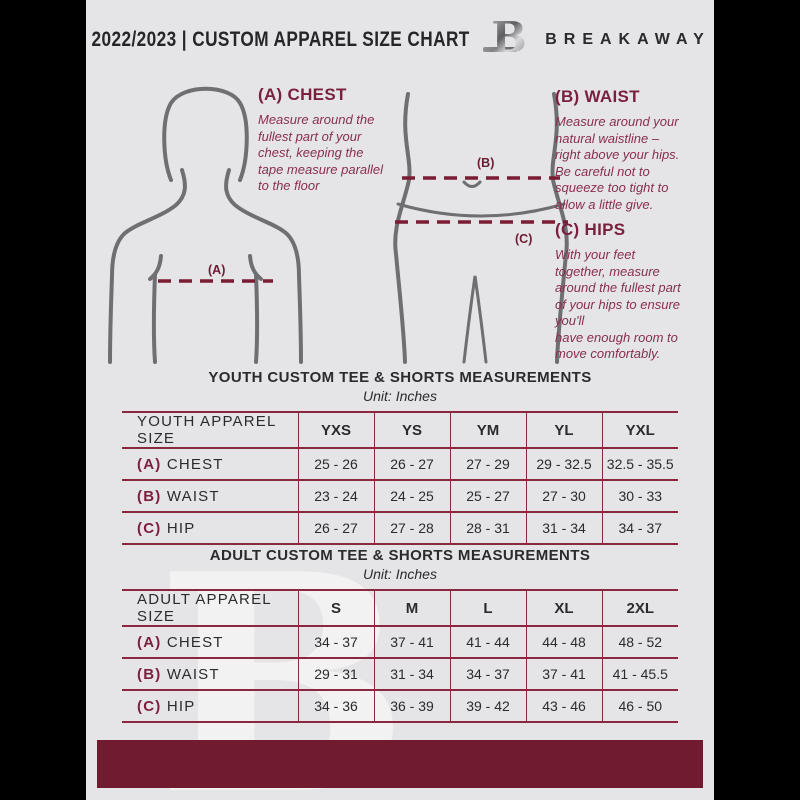 Image resolution: width=800 pixels, height=800 pixels. I want to click on adult-table-unit: Unit: Inches, so click(400, 574).